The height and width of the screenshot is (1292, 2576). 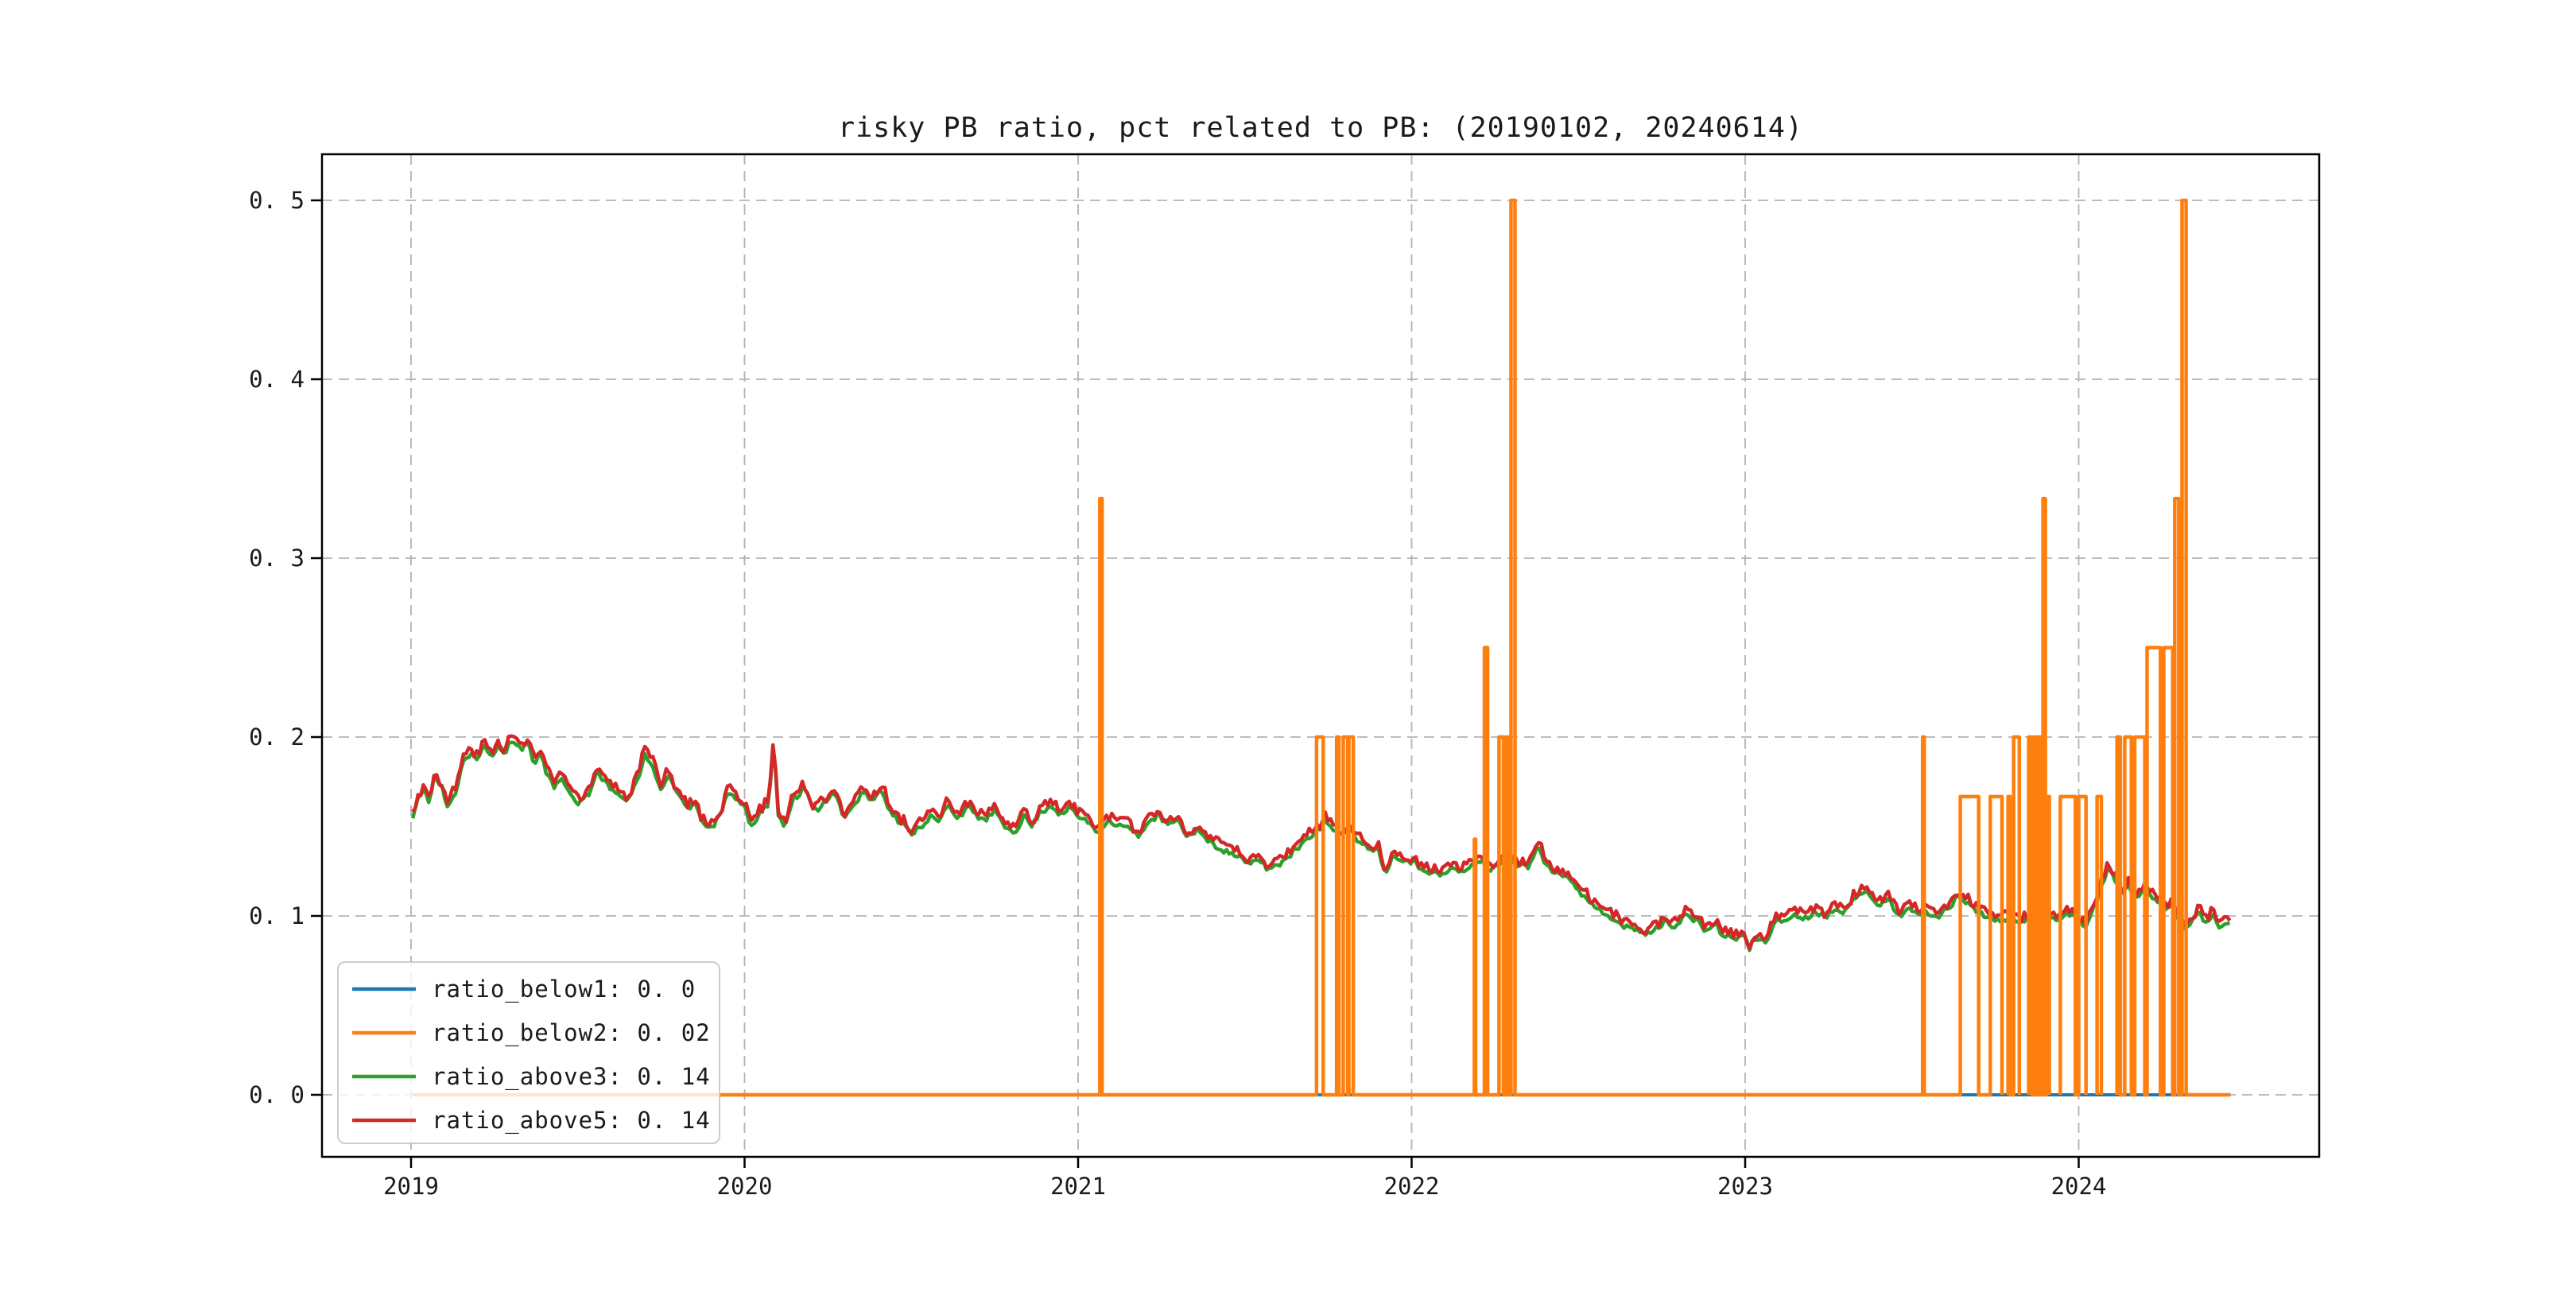 I want to click on legend-entry: ratio_above3: 0. 14, so click(x=531, y=1077).